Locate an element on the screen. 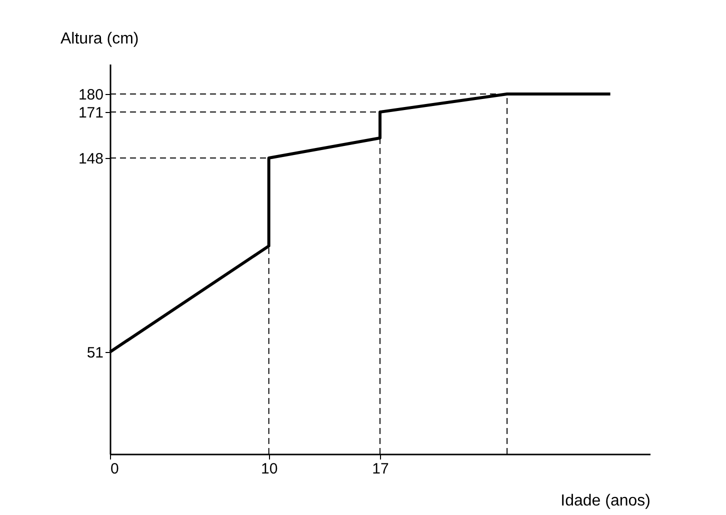  y-tick-label: 180 is located at coordinates (91, 95).